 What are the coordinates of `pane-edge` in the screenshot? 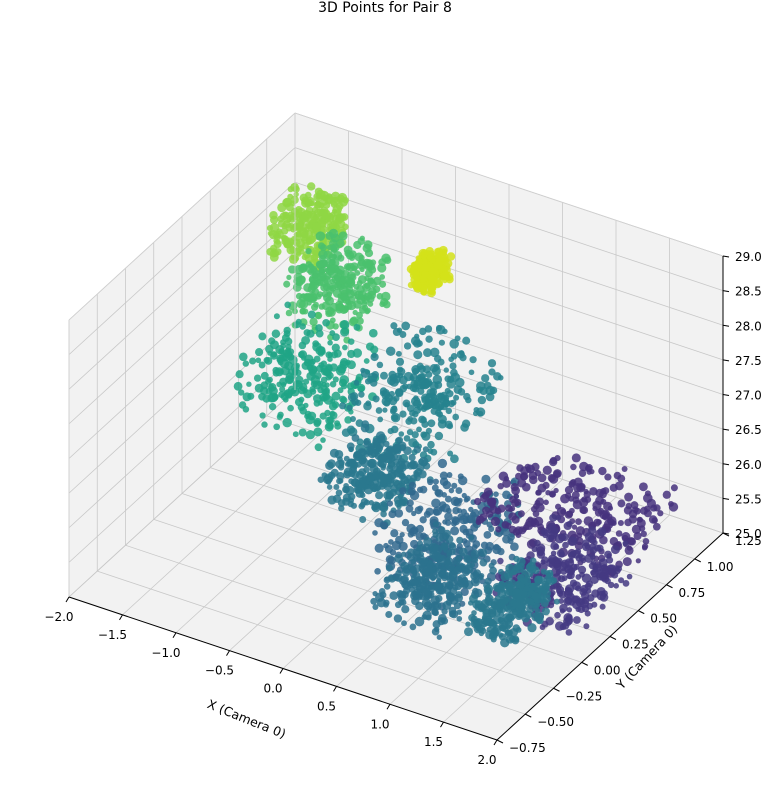 It's located at (182, 216).